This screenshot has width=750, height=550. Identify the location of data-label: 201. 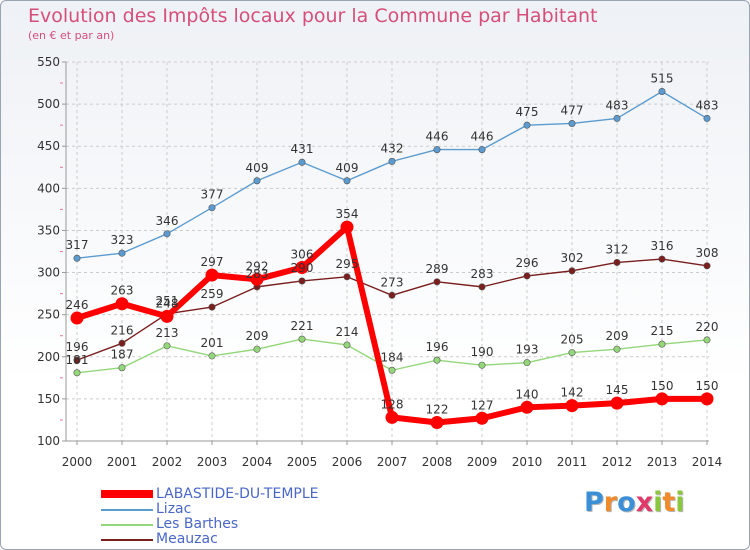
(212, 343).